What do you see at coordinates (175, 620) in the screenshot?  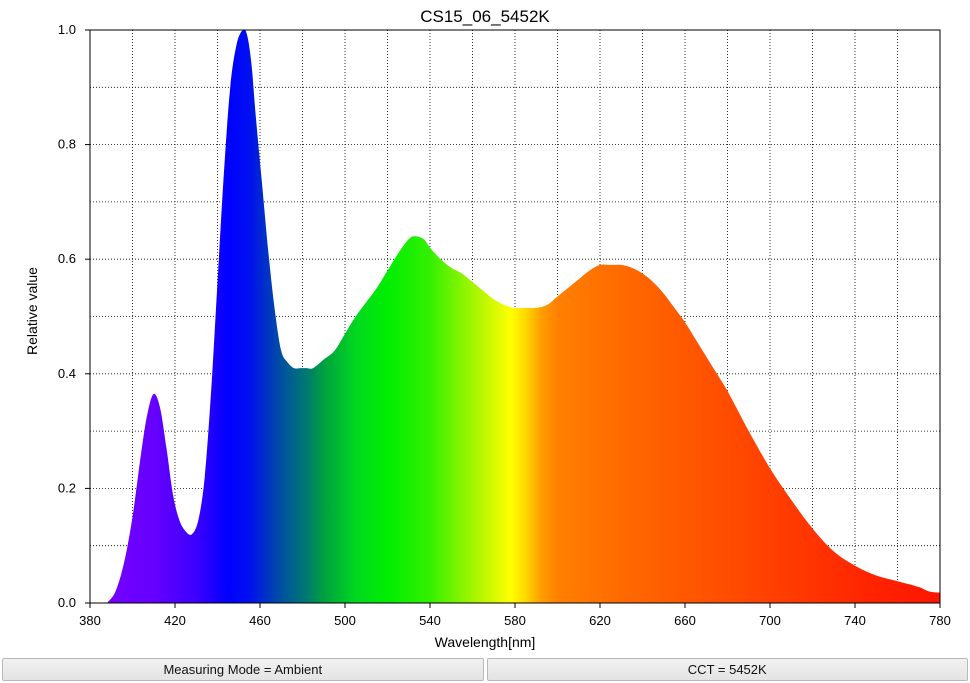 I see `x-tick-label: 420` at bounding box center [175, 620].